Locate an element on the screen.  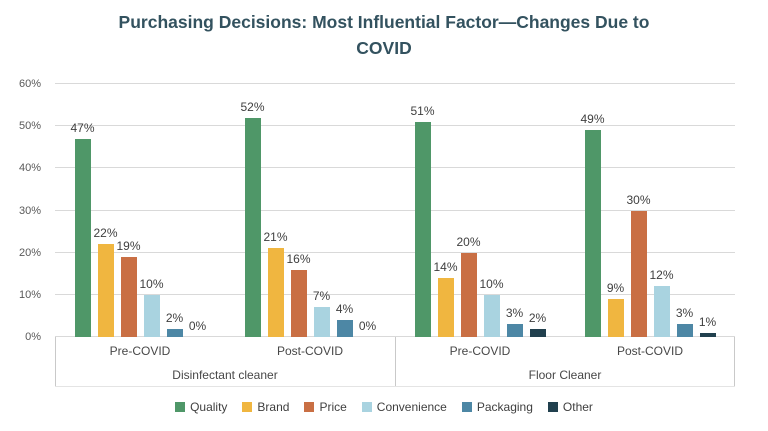
y-axis-tick-label: 20% is located at coordinates (29, 252).